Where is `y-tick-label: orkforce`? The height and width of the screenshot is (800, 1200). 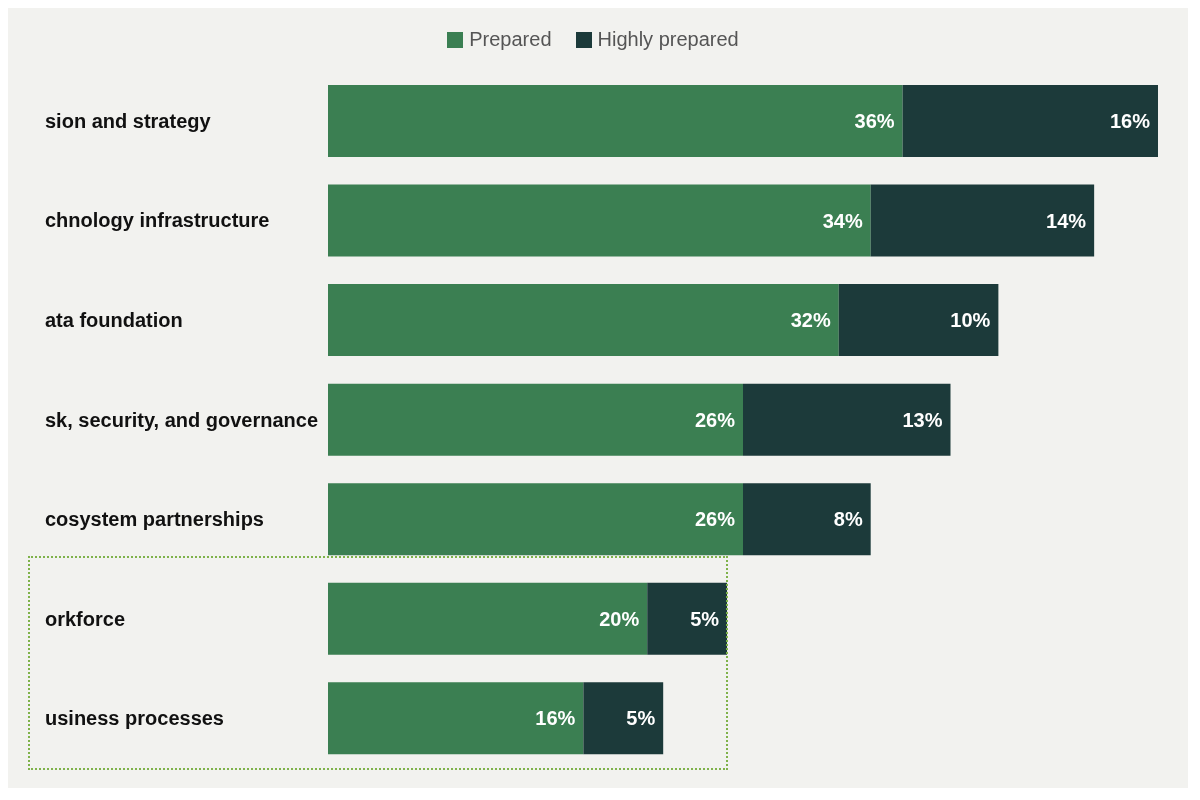
y-tick-label: orkforce is located at coordinates (85, 618).